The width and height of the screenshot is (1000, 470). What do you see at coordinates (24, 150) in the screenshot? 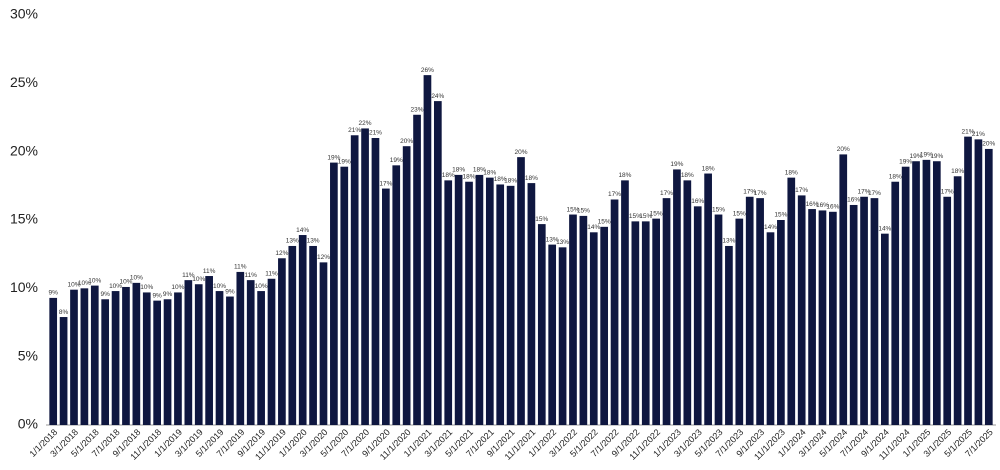
I see `y-tick-label: 20%` at bounding box center [24, 150].